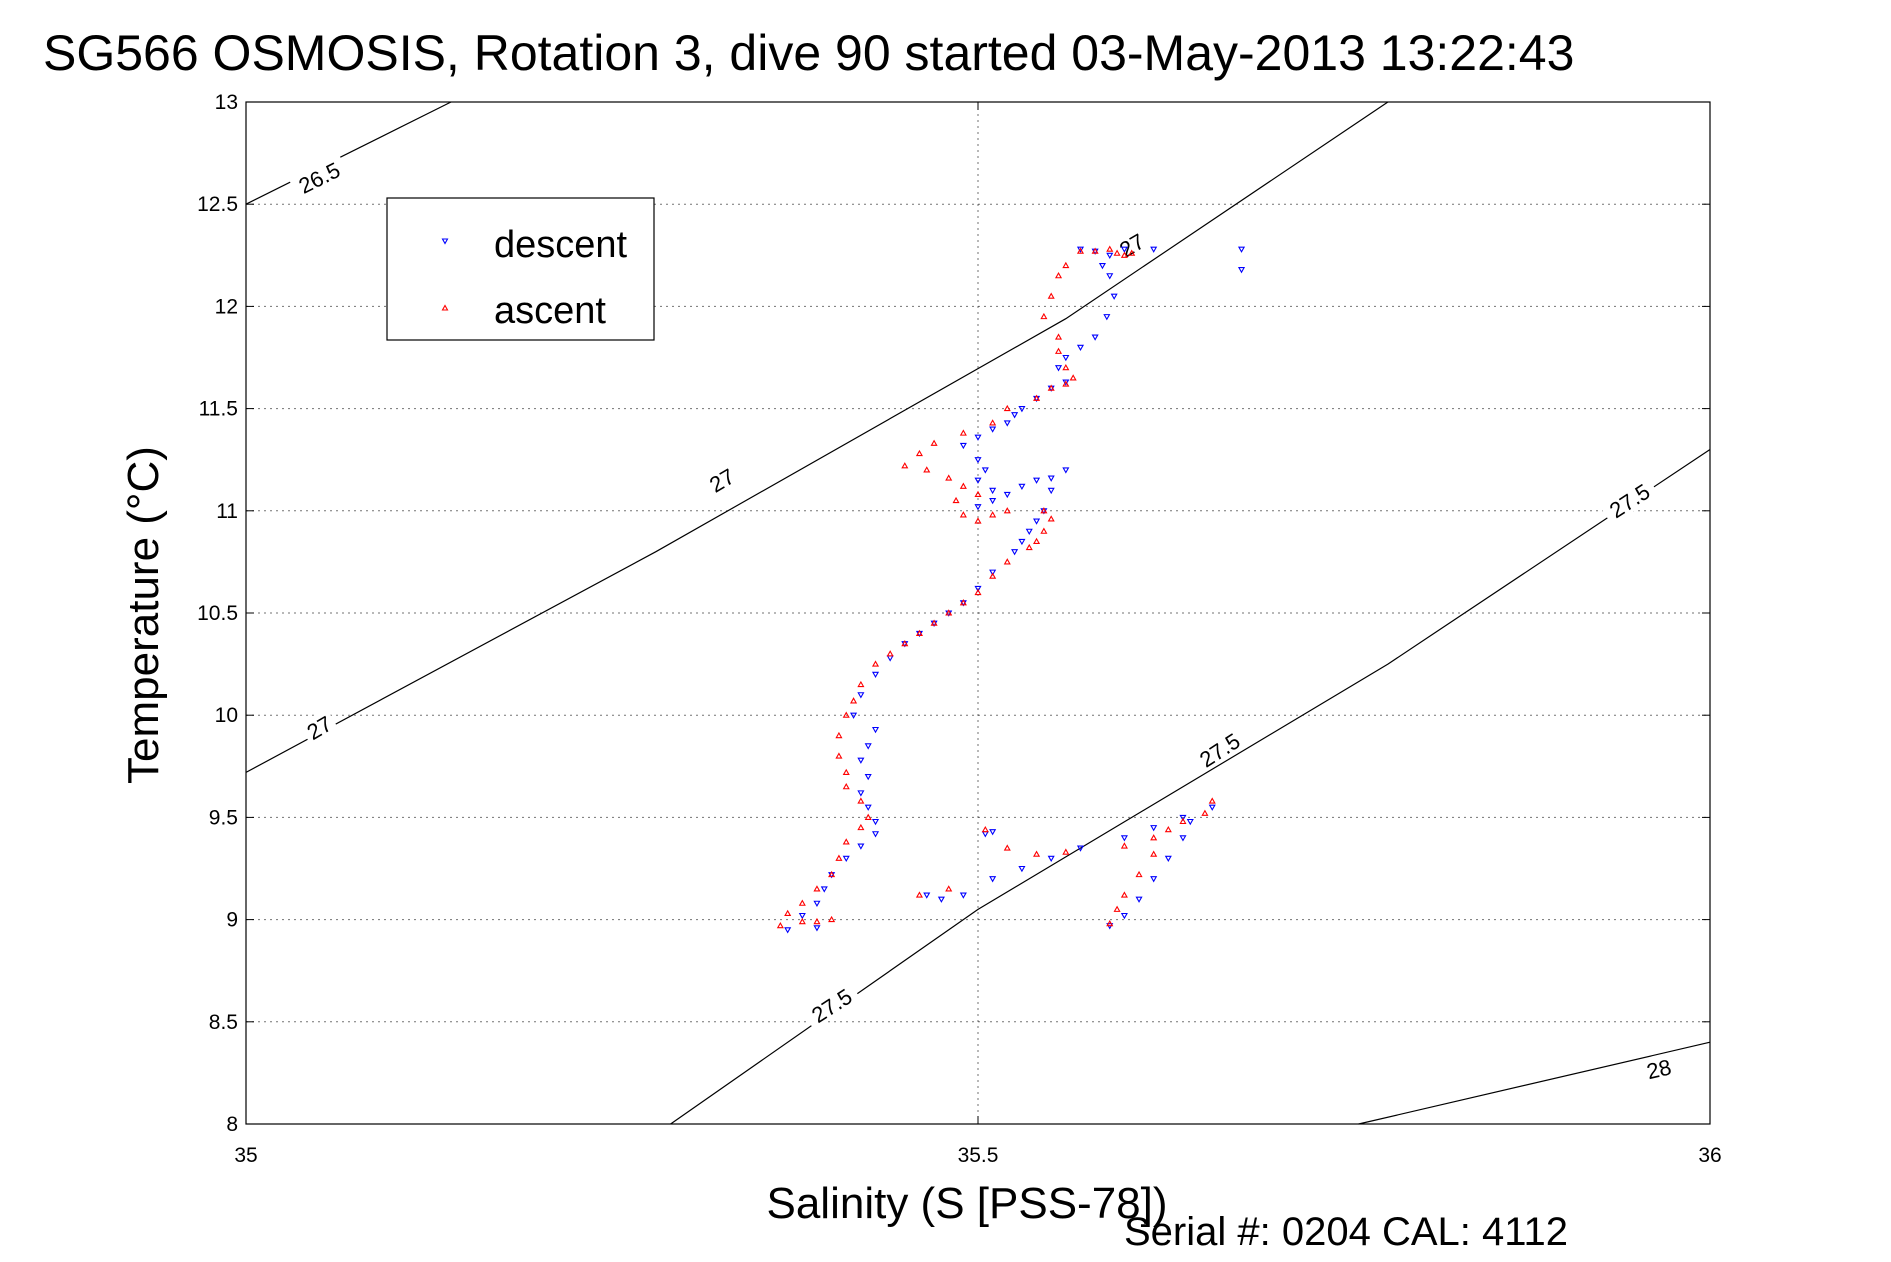  I want to click on y-tick-label: 11.5, so click(218, 409).